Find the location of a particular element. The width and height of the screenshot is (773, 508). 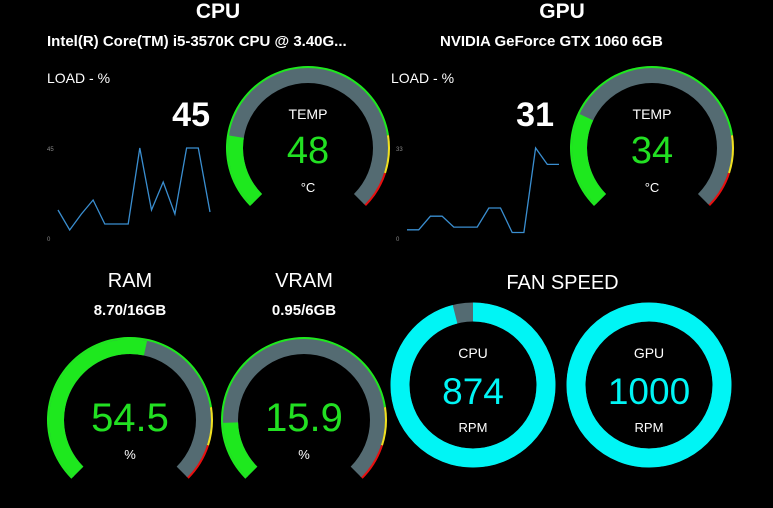

vram-value: 15.9 is located at coordinates (304, 418).